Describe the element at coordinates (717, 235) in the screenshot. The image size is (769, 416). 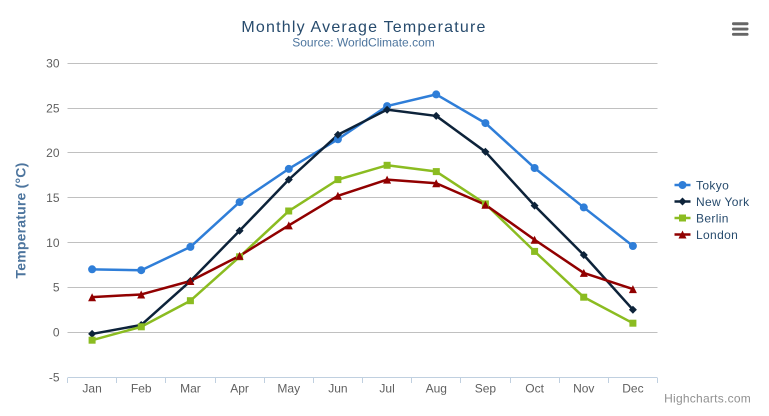
I see `svg-text: London` at that location.